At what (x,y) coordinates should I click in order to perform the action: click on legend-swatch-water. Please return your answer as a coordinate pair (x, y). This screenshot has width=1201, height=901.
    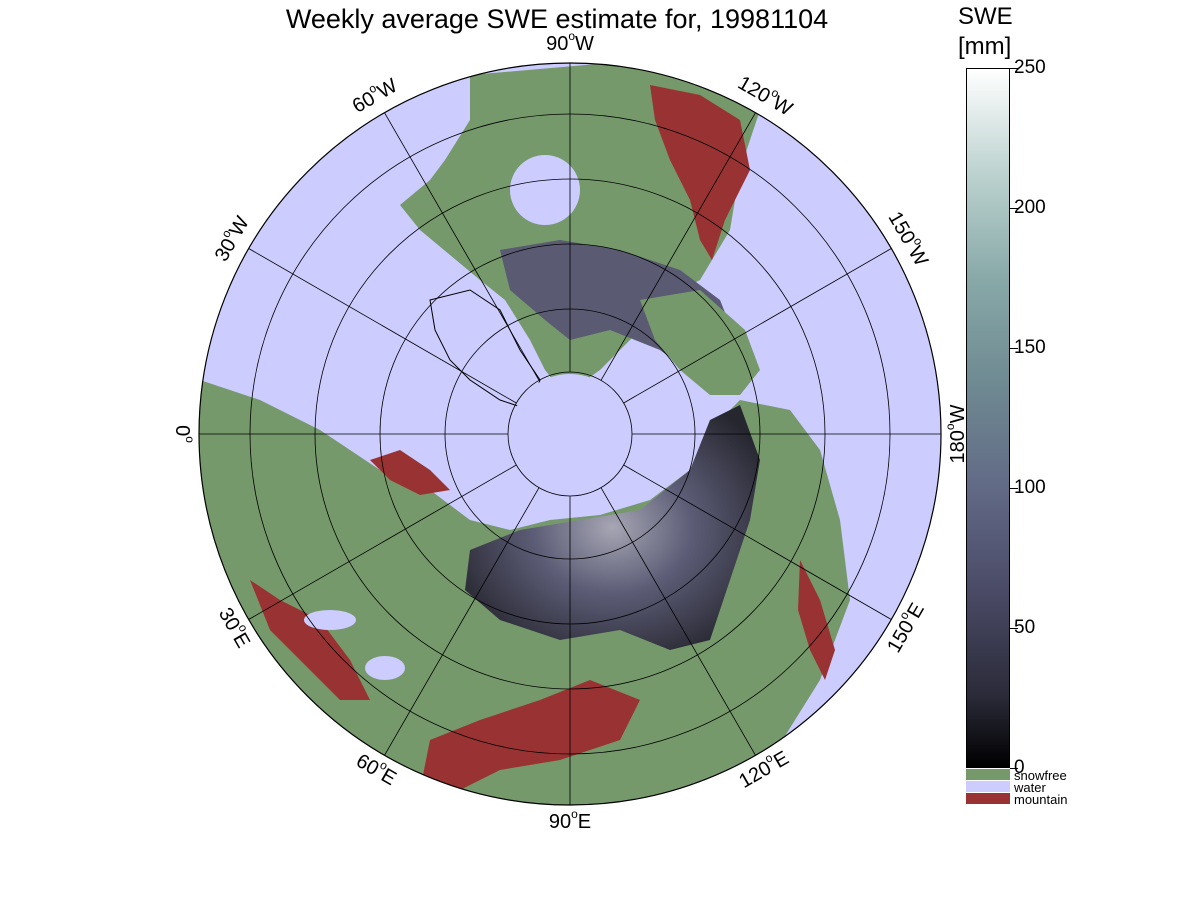
    Looking at the image, I should click on (988, 786).